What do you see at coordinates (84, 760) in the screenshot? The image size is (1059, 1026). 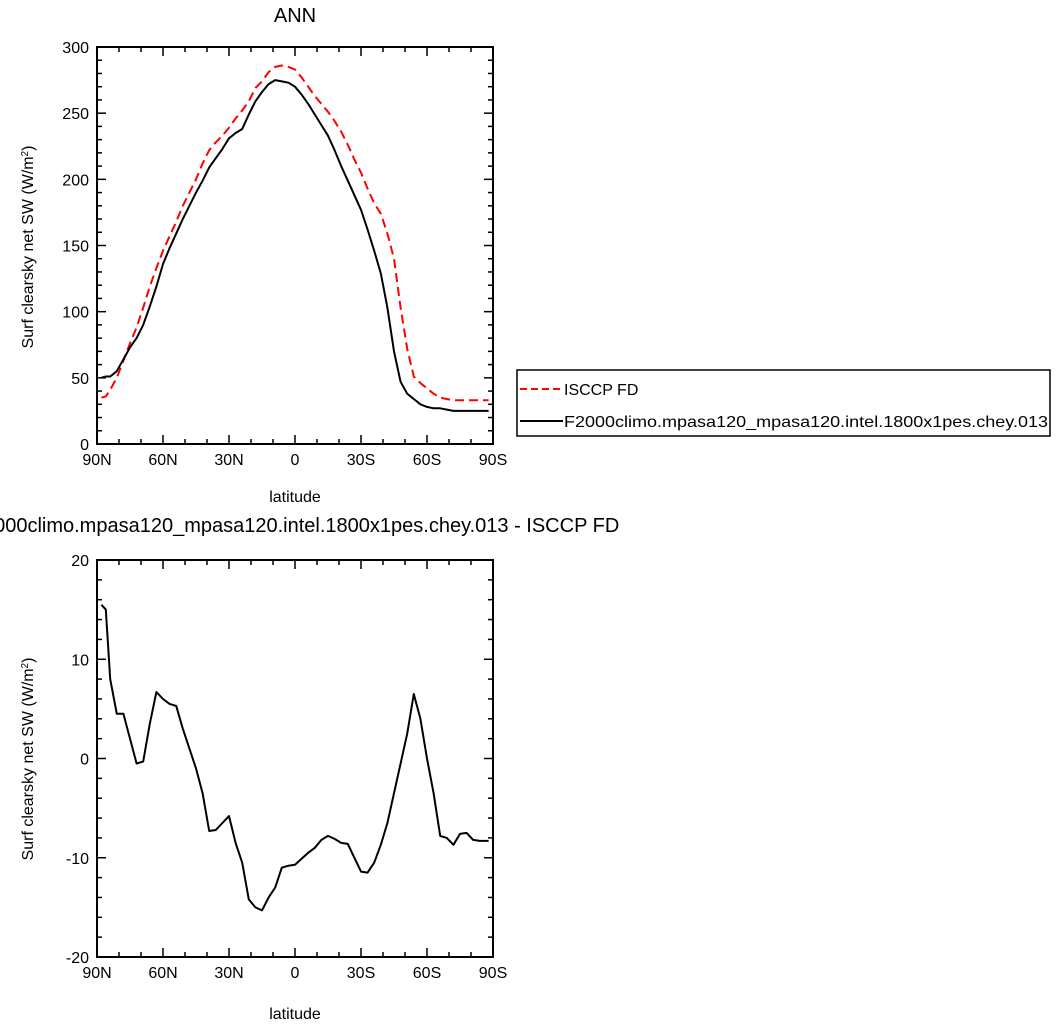 I see `panel1-ytick-label: 0` at bounding box center [84, 760].